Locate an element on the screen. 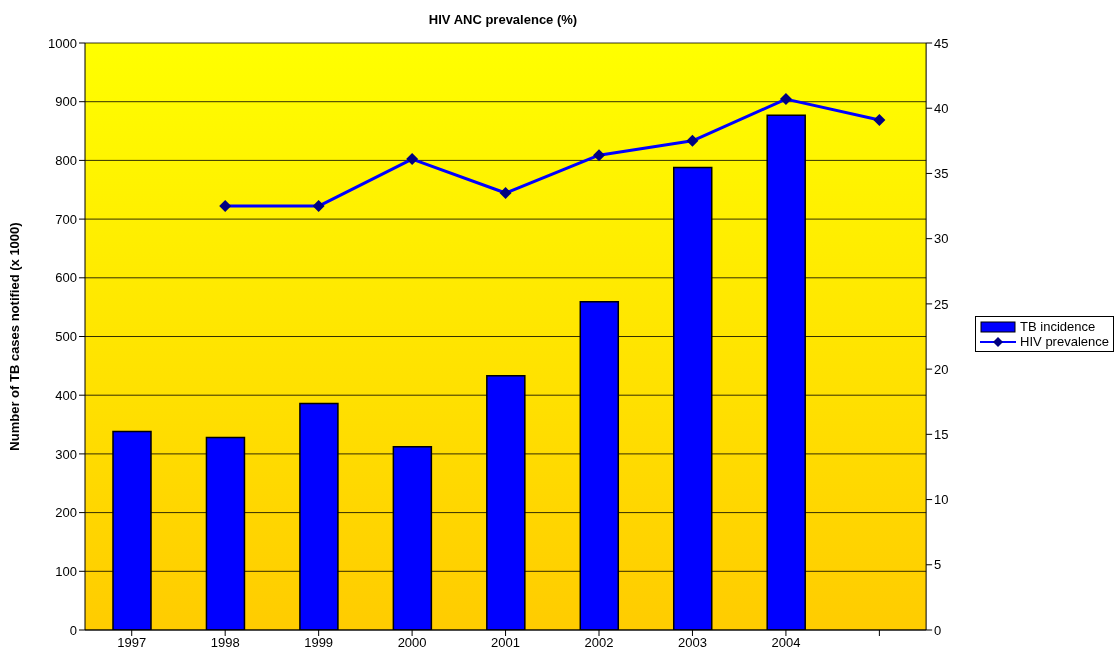  chart-title: HIV ANC prevalence (%) is located at coordinates (503, 19).